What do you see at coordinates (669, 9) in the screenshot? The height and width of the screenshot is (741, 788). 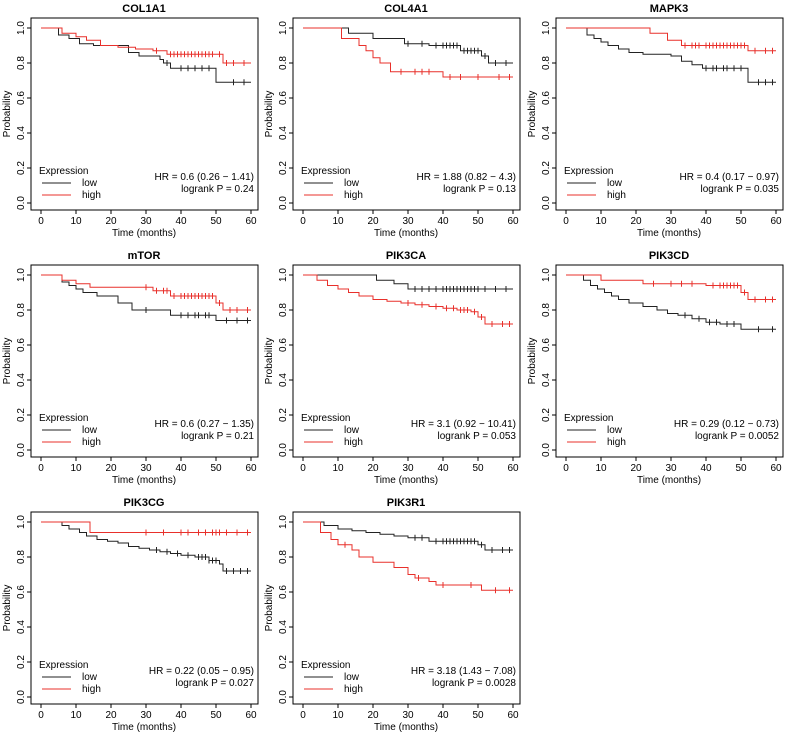 I see `panel-title: MAPK3` at bounding box center [669, 9].